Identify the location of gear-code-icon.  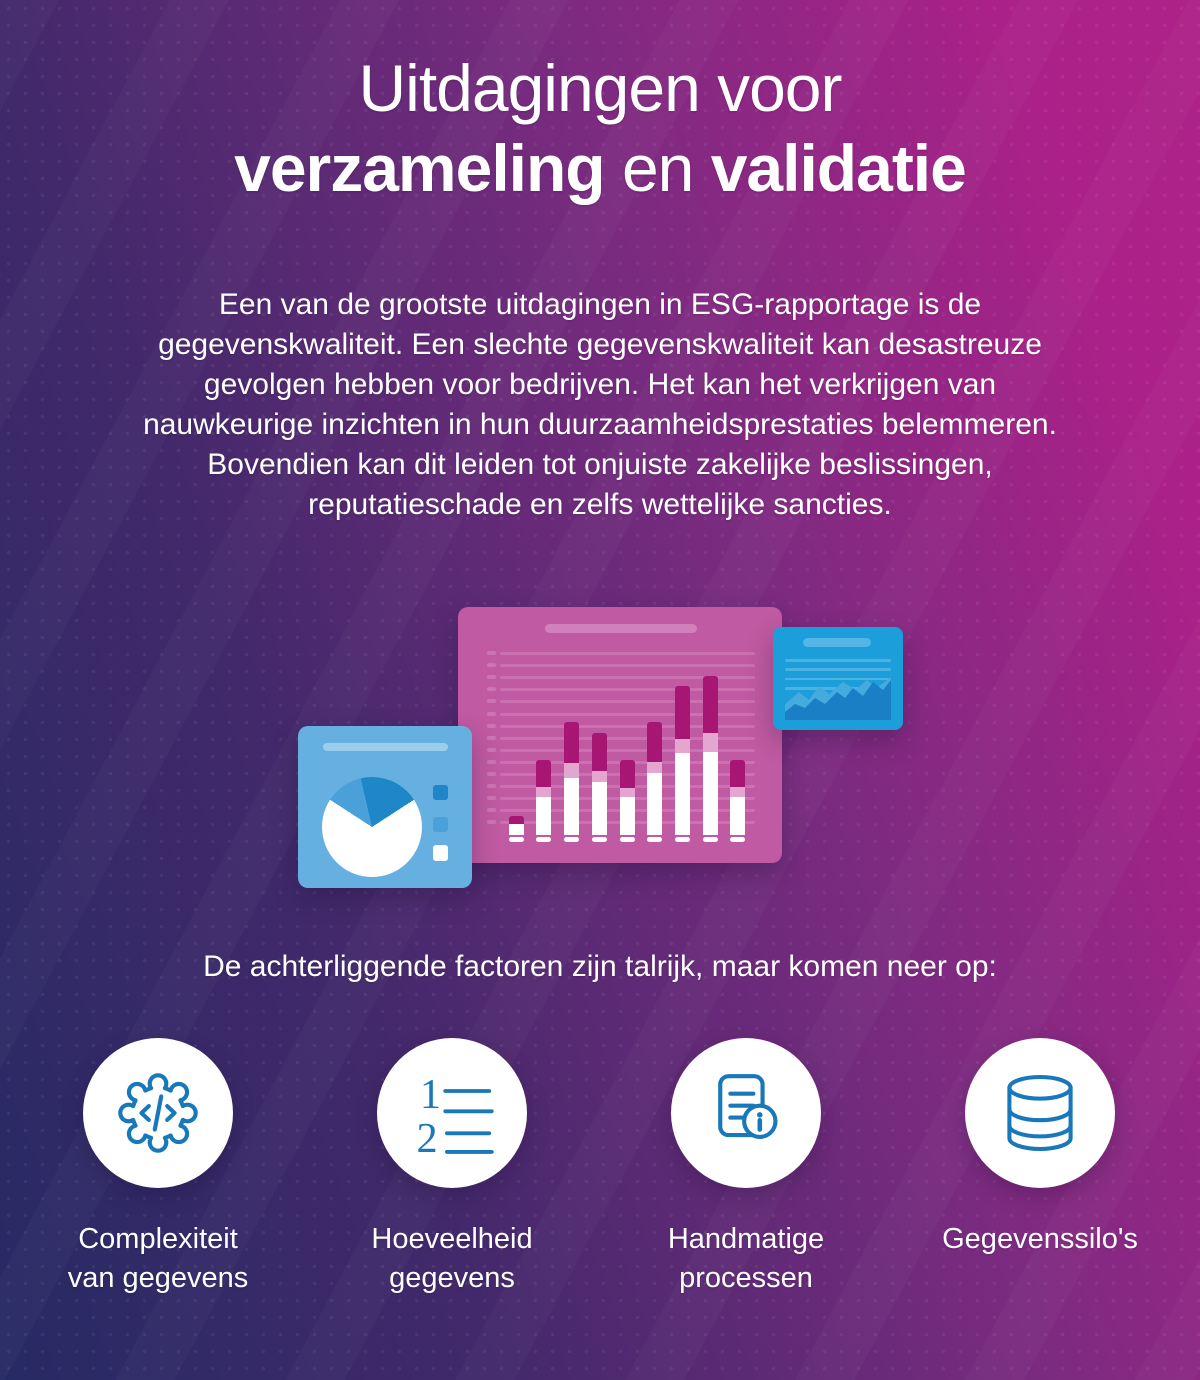
(158, 1113).